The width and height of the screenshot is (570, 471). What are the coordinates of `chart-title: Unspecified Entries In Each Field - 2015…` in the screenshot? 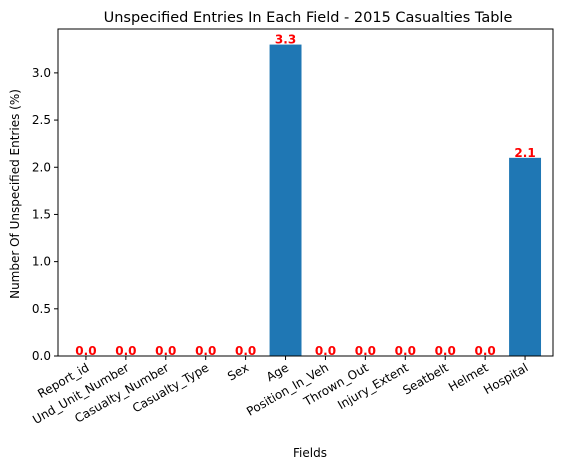 It's located at (308, 18).